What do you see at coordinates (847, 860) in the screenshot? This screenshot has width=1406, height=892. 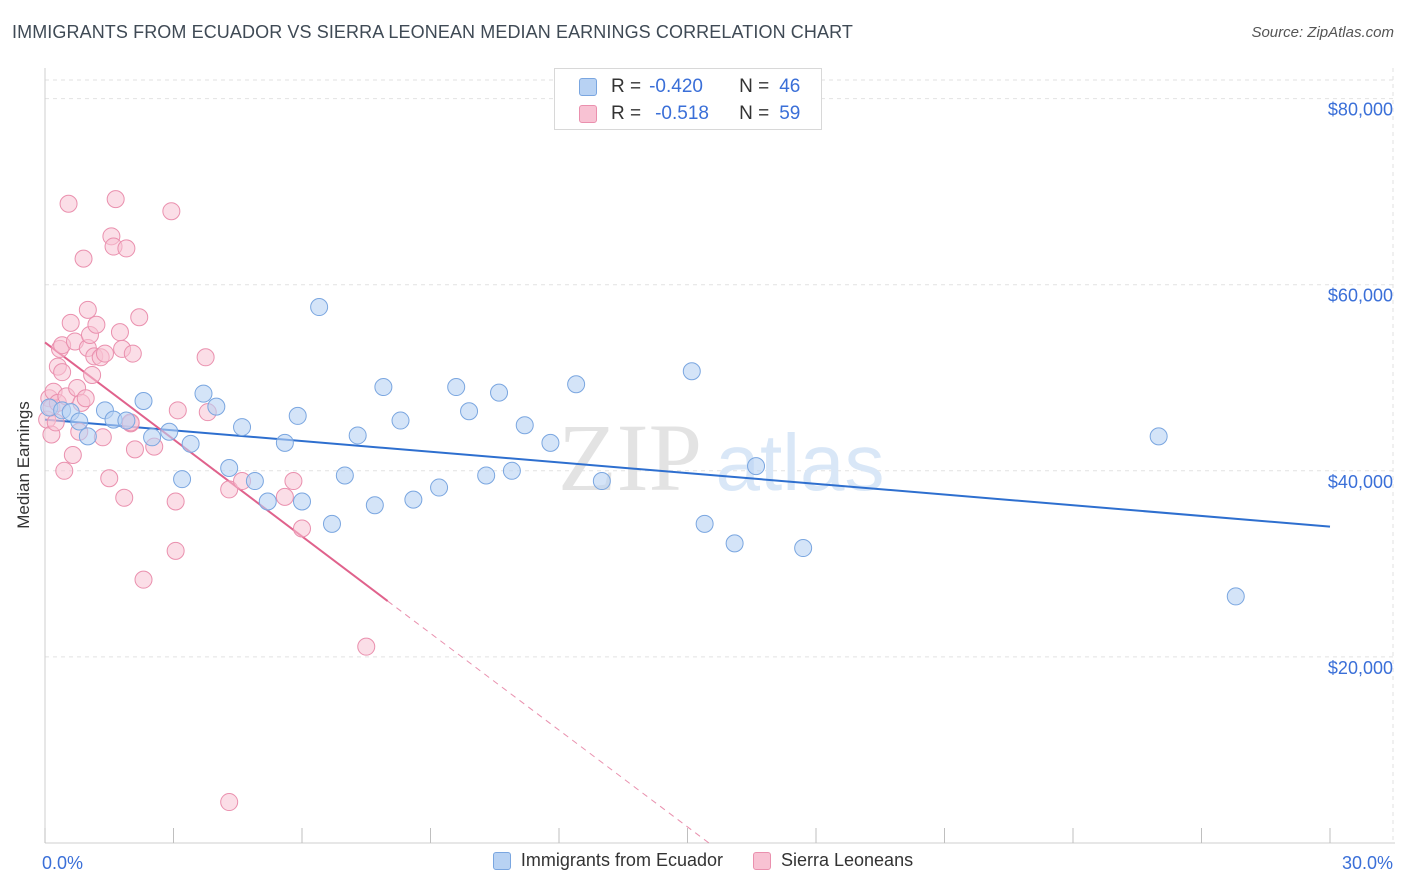 I see `legend-label: Sierra Leoneans` at bounding box center [847, 860].